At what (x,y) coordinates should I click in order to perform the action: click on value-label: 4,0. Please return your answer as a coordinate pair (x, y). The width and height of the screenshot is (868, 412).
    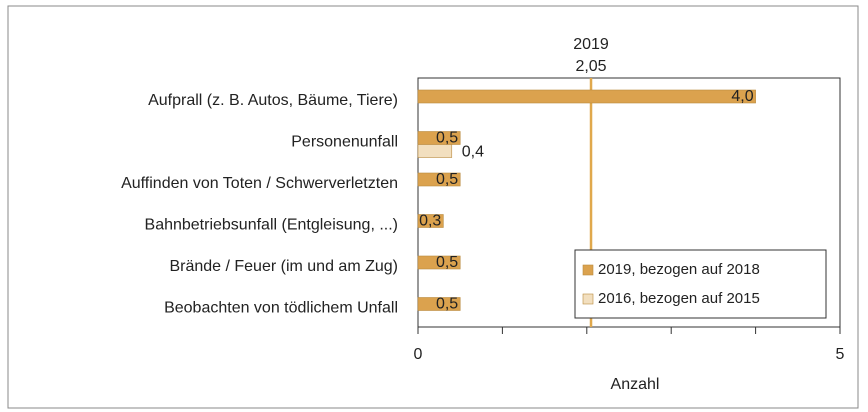
    Looking at the image, I should click on (742, 96).